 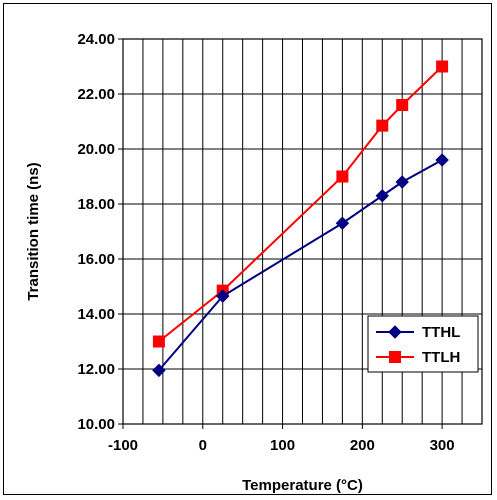 What do you see at coordinates (96, 149) in the screenshot?
I see `y-tick-label: 20.00` at bounding box center [96, 149].